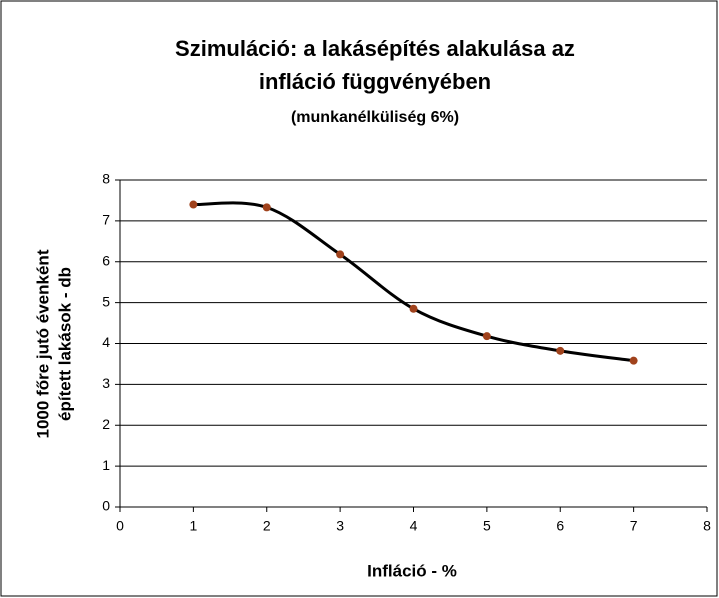  What do you see at coordinates (193, 526) in the screenshot?
I see `x-tick-label: 1` at bounding box center [193, 526].